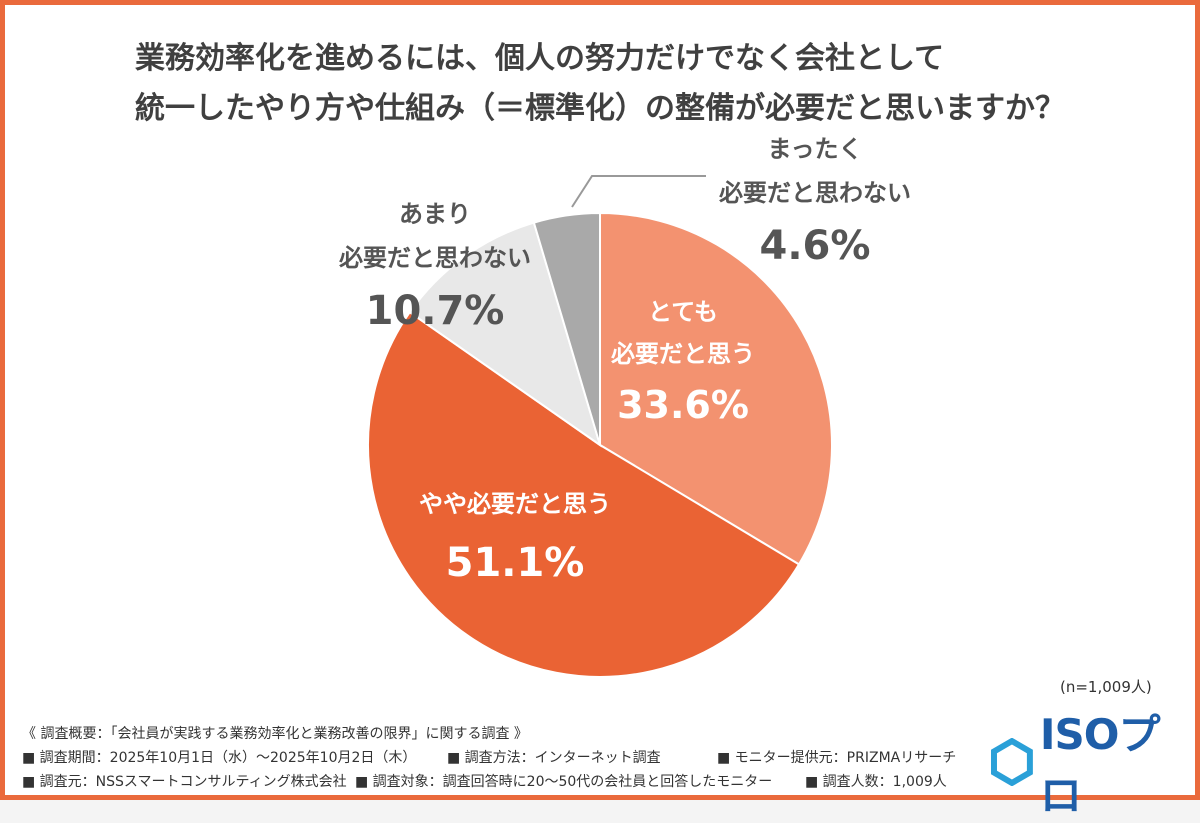  I want to click on logo-text: ISOプロ, so click(1100, 765).